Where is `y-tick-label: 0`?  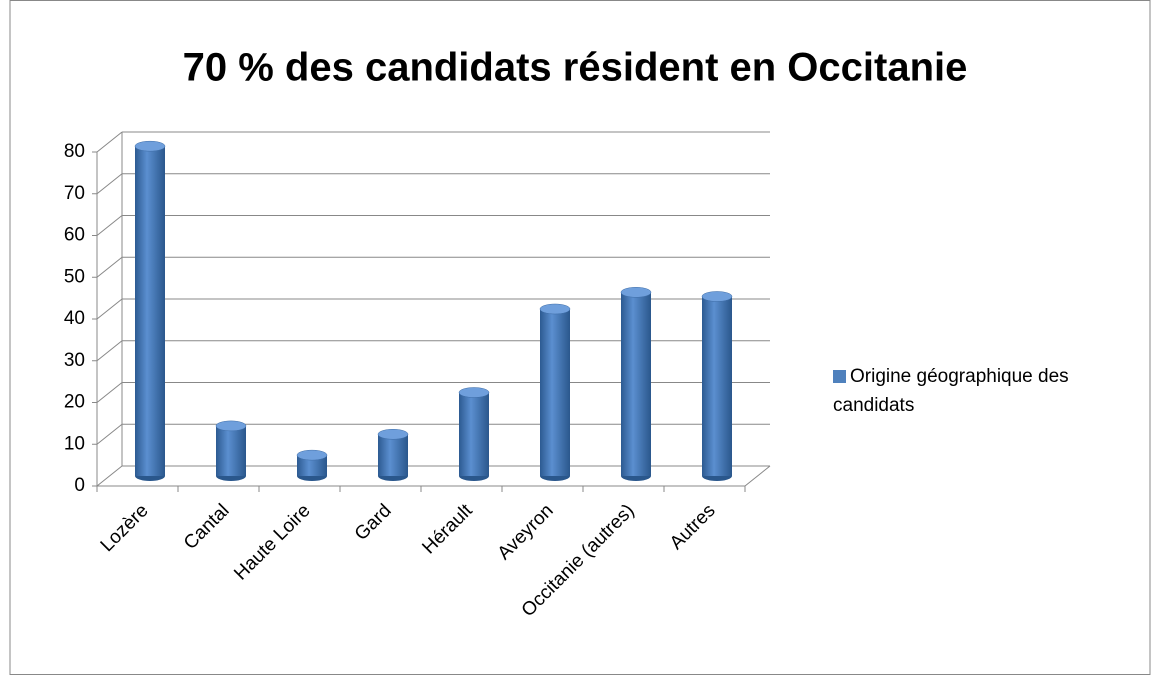 y-tick-label: 0 is located at coordinates (79, 485).